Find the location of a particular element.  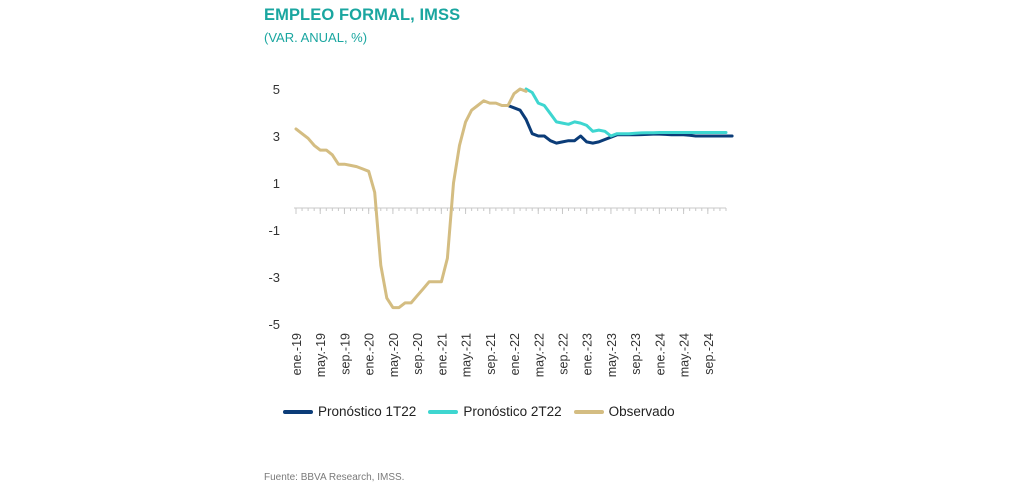

legend-label: Pronóstico 2T22 is located at coordinates (512, 411).